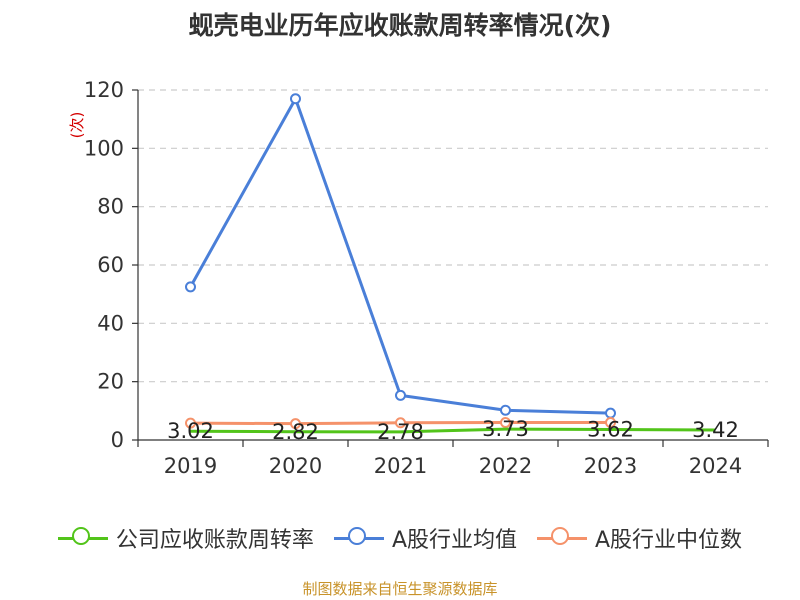  What do you see at coordinates (110, 265) in the screenshot?
I see `y-tick-label: 60` at bounding box center [110, 265].